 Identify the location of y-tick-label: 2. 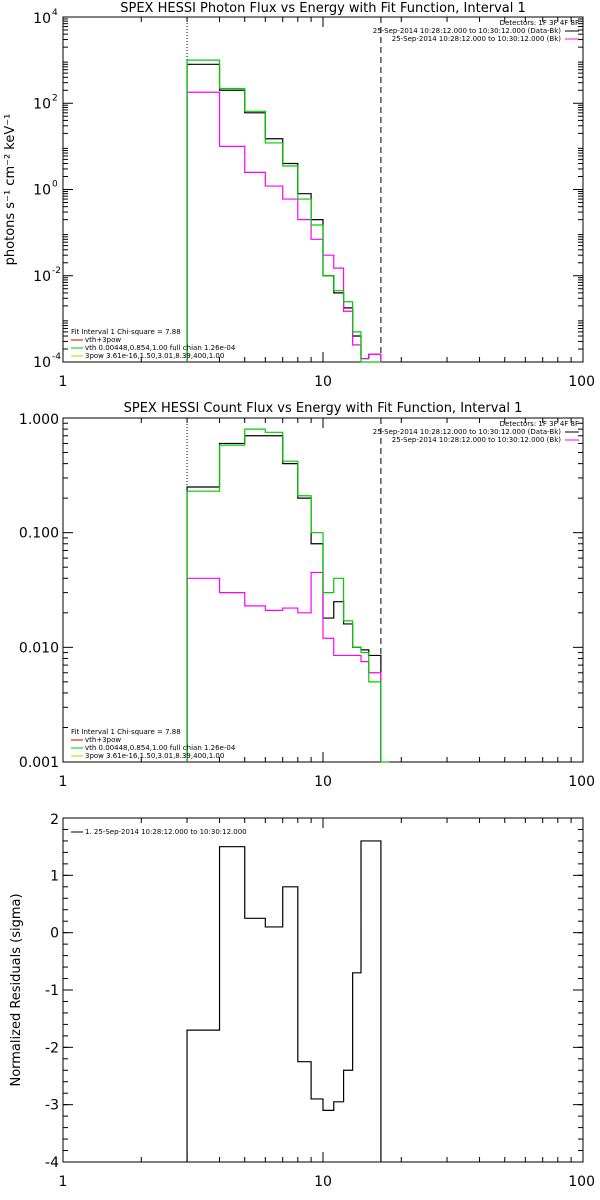
(54, 820).